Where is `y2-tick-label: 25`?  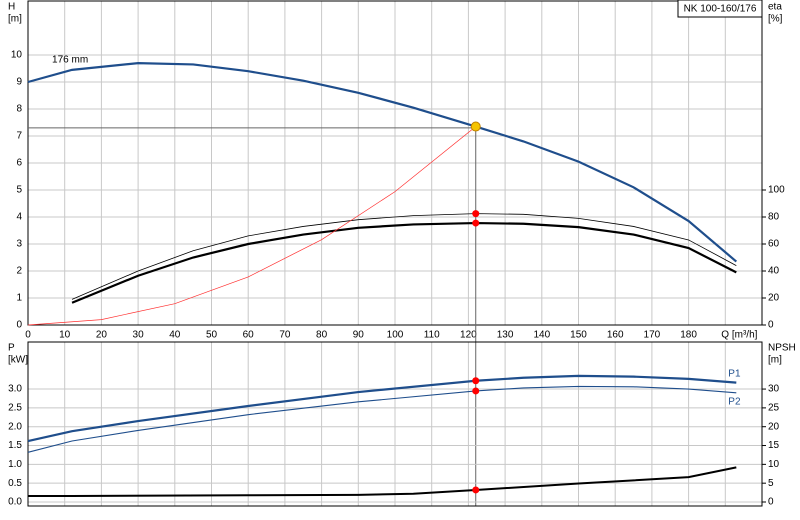 y2-tick-label: 25 is located at coordinates (774, 408).